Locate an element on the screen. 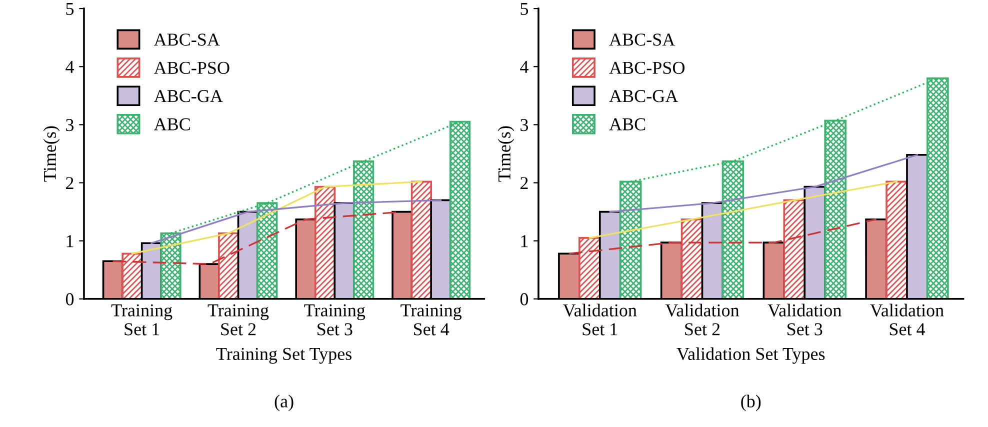  x-tick-label: Training Set 1 is located at coordinates (141, 320).